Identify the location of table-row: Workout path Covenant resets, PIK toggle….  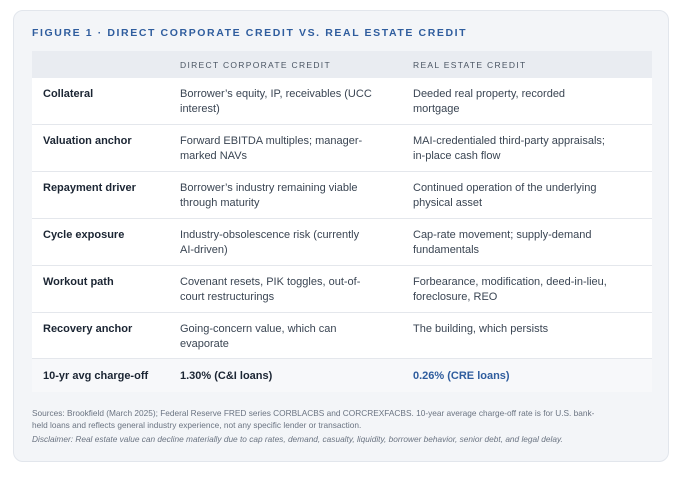
(342, 289).